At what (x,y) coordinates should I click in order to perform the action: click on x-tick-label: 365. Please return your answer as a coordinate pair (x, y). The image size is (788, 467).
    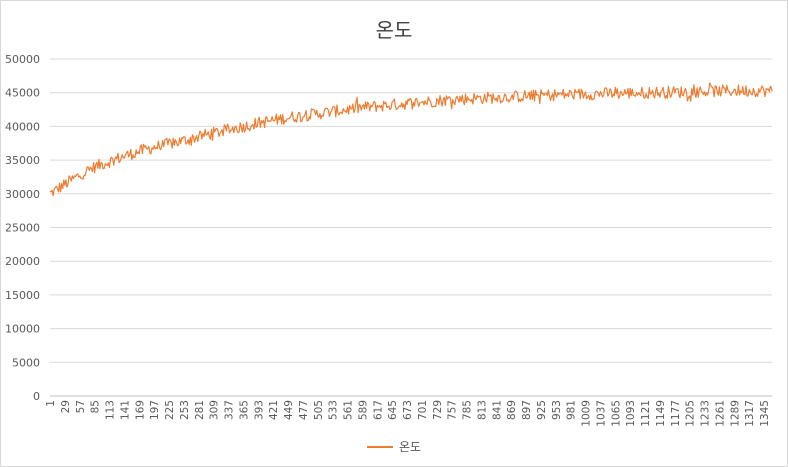
    Looking at the image, I should click on (244, 410).